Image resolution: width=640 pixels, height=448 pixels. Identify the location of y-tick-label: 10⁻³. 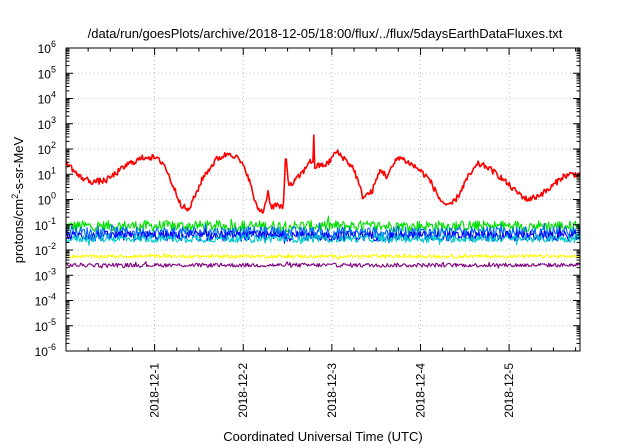
(45, 274).